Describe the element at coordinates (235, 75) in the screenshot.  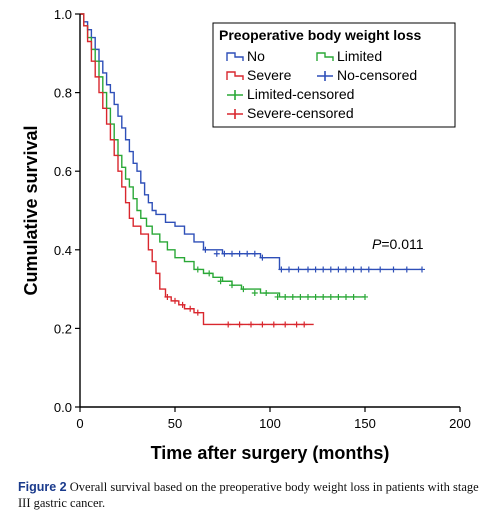
I see `legend-severe-symbol` at that location.